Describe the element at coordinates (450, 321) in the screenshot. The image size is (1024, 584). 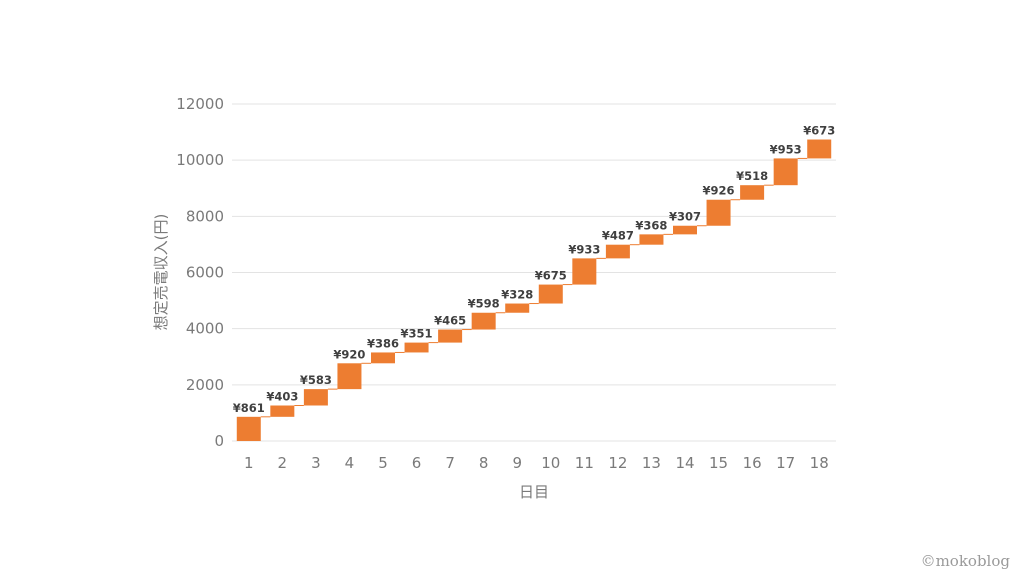
I see `data-label: ¥465` at that location.